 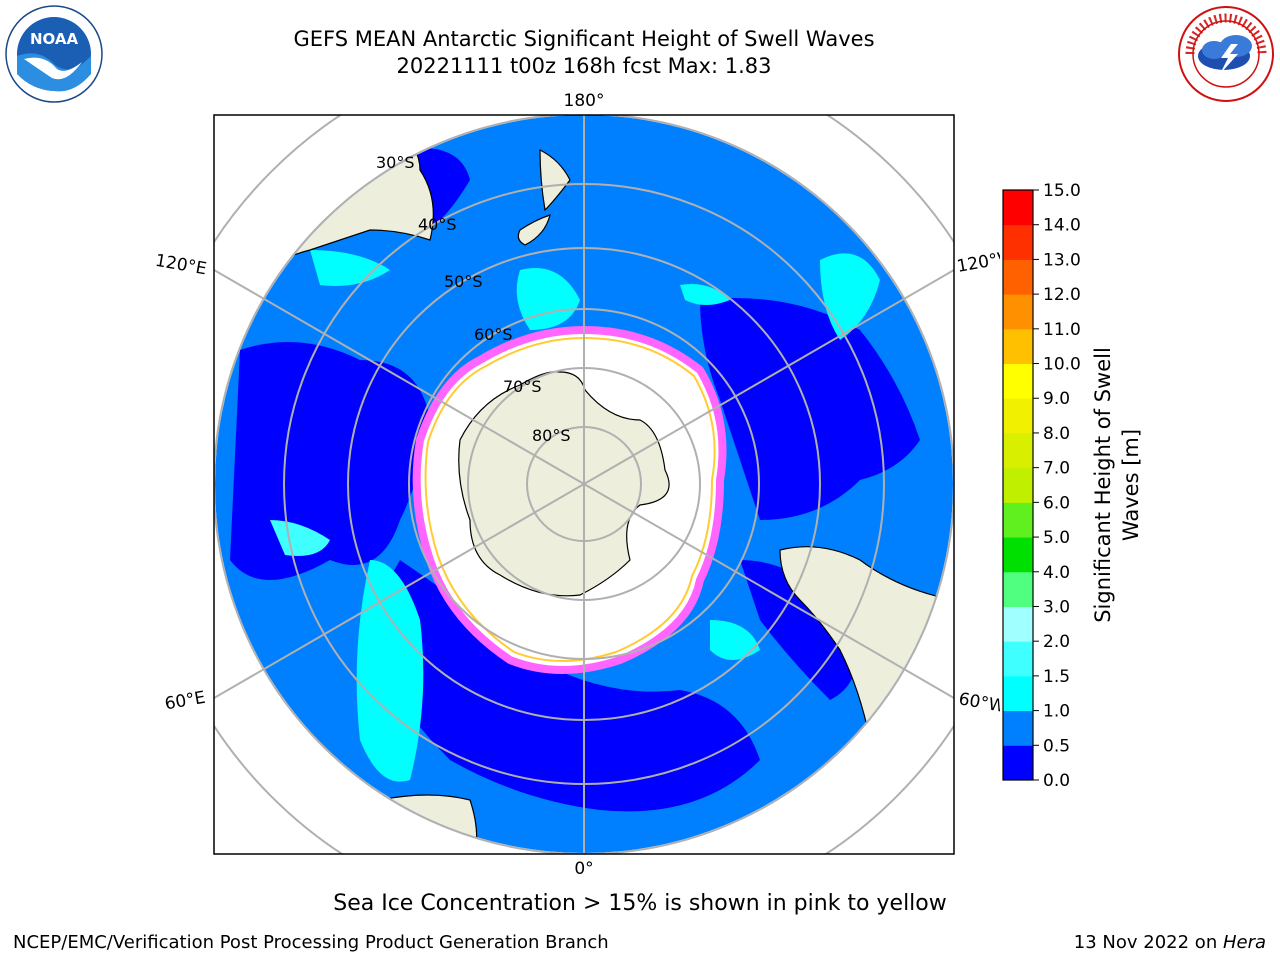 What do you see at coordinates (583, 869) in the screenshot?
I see `lon-label-bottom: 0°` at bounding box center [583, 869].